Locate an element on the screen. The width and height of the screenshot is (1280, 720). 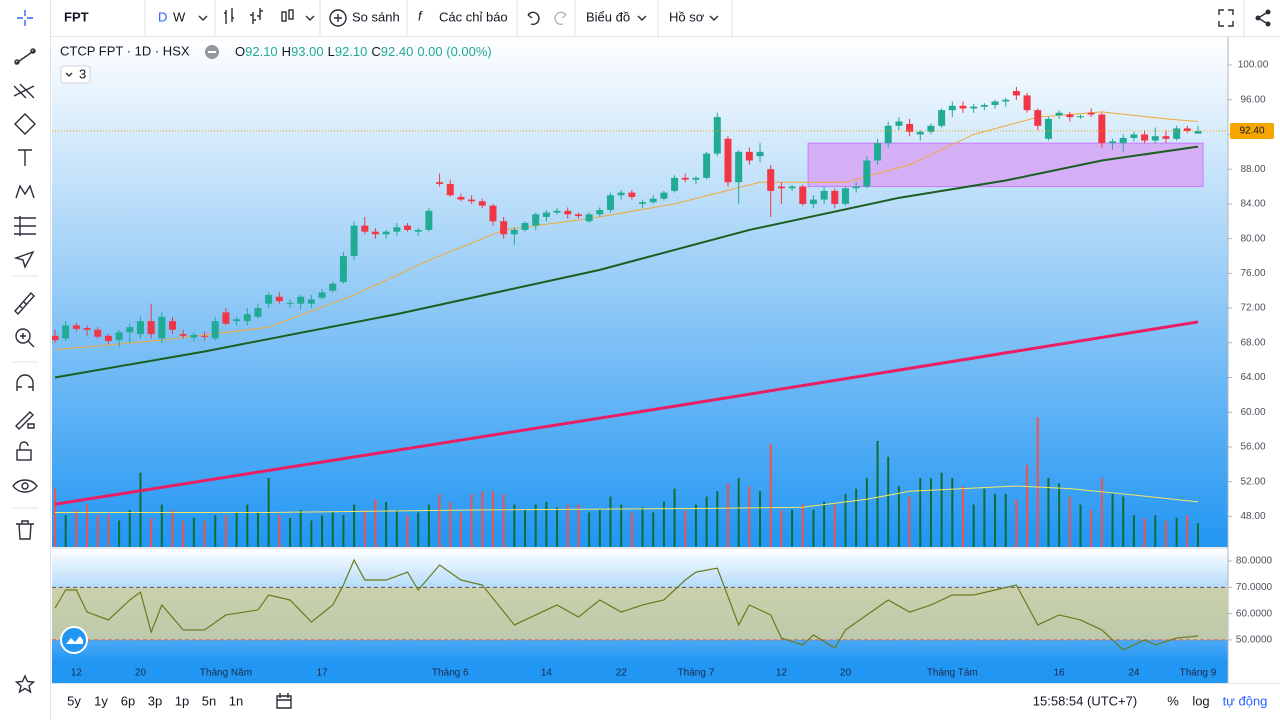
bottom-bar is located at coordinates (665, 701).